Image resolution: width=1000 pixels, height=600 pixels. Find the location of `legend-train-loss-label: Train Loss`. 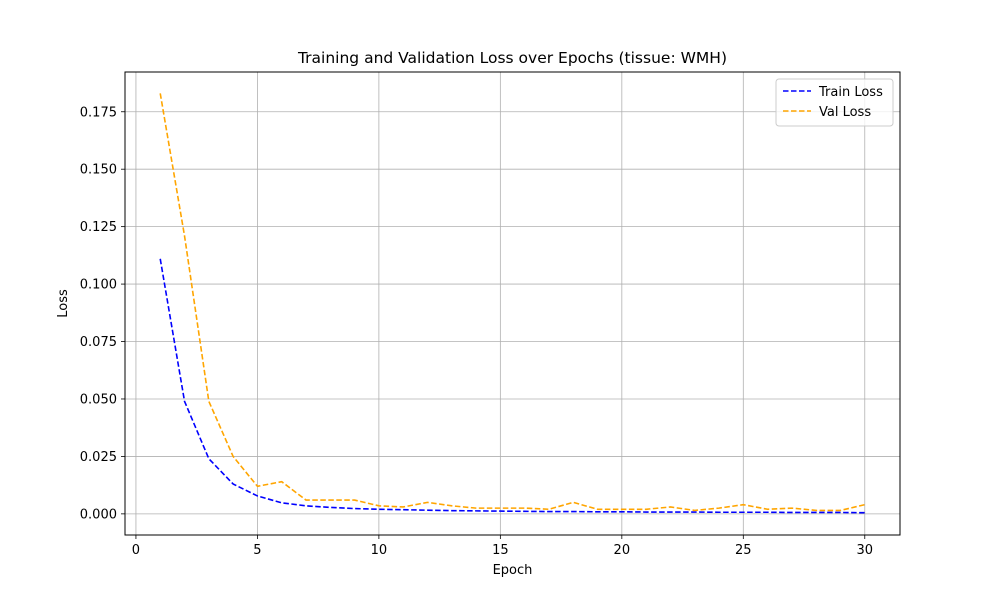

legend-train-loss-label: Train Loss is located at coordinates (850, 92).